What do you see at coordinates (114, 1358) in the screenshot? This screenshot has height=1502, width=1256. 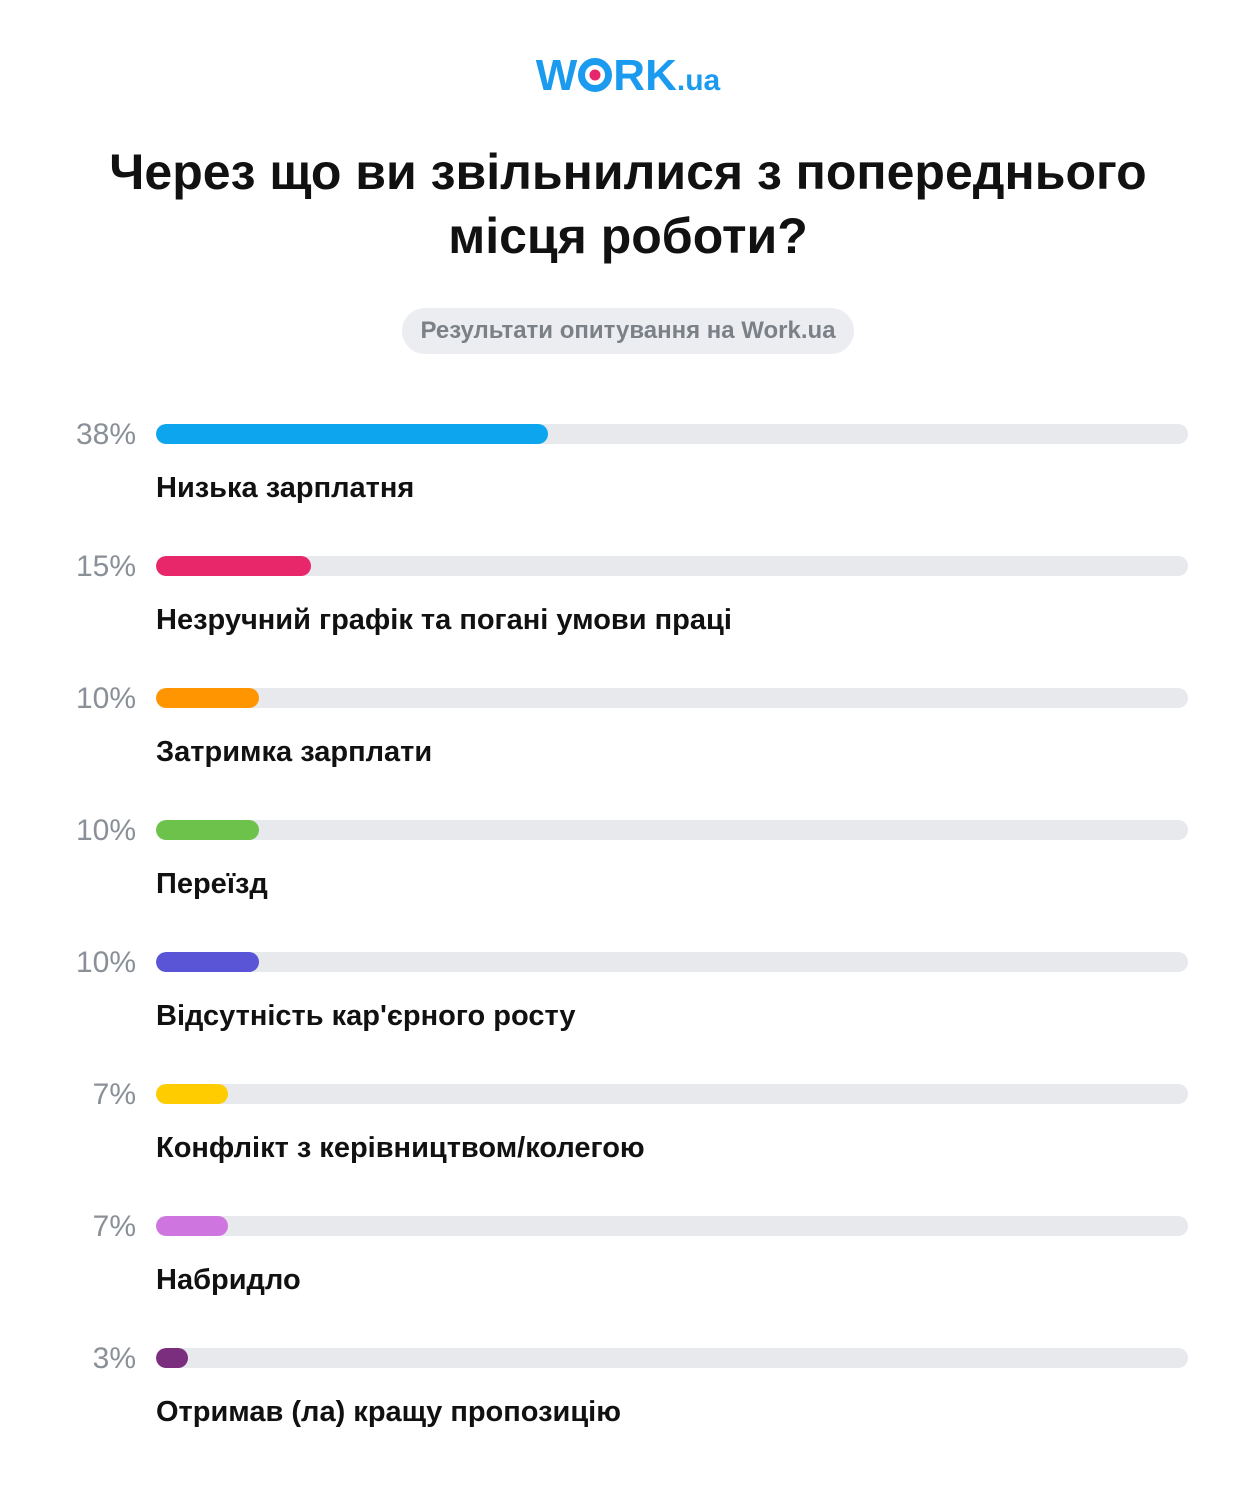 I see `value-label: 3%` at bounding box center [114, 1358].